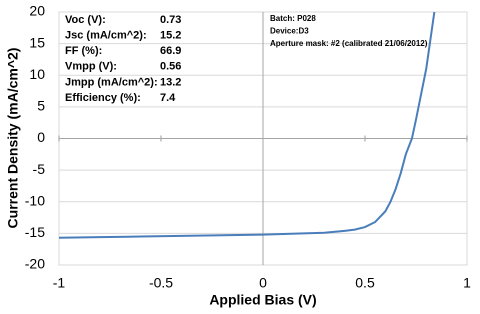  What do you see at coordinates (111, 82) in the screenshot?
I see `stat-label: Jmpp (mA/cm^2):` at bounding box center [111, 82].